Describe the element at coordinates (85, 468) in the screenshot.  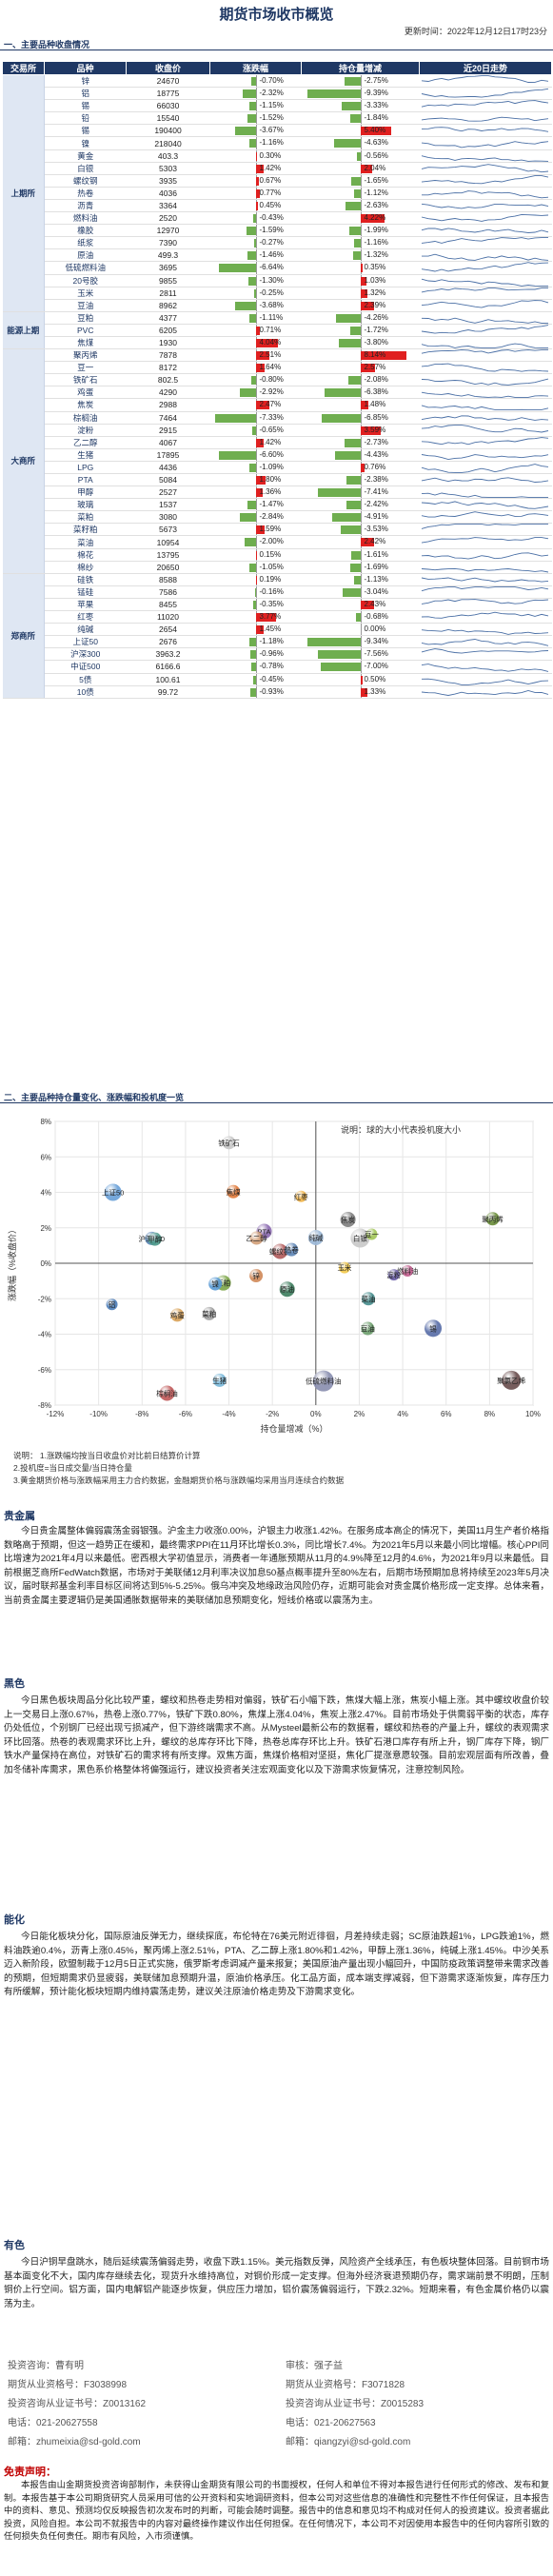
I see `product-name: LPG` at that location.